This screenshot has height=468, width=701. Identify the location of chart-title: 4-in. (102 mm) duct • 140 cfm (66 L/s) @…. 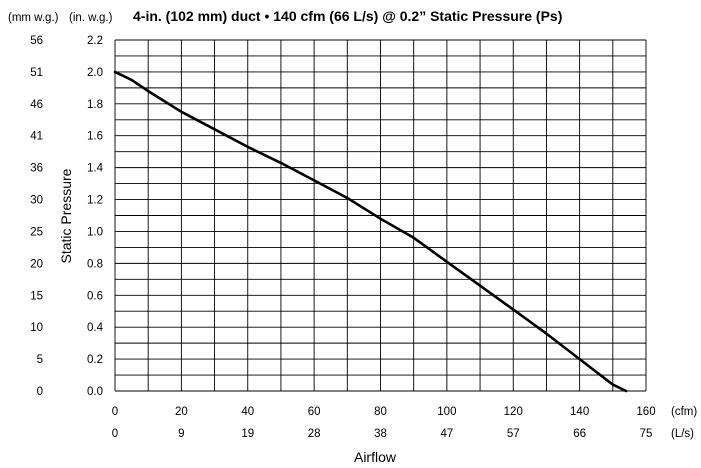
(347, 16).